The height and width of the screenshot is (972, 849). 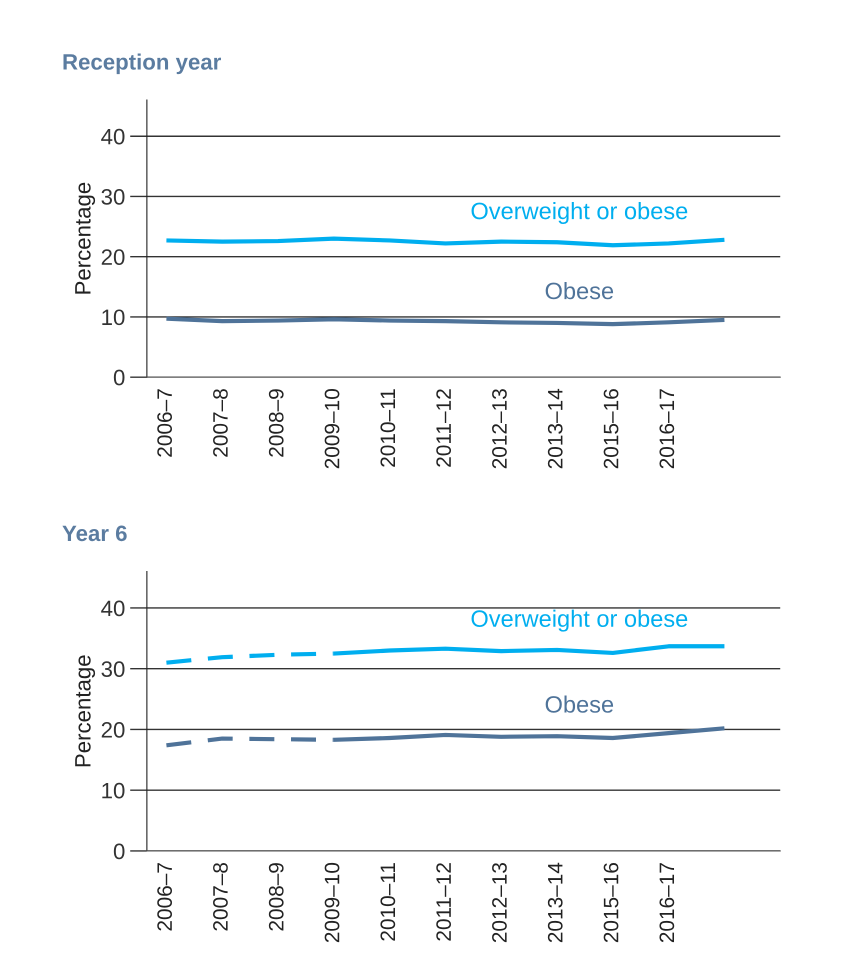 What do you see at coordinates (142, 63) in the screenshot?
I see `chart-title: Reception year` at bounding box center [142, 63].